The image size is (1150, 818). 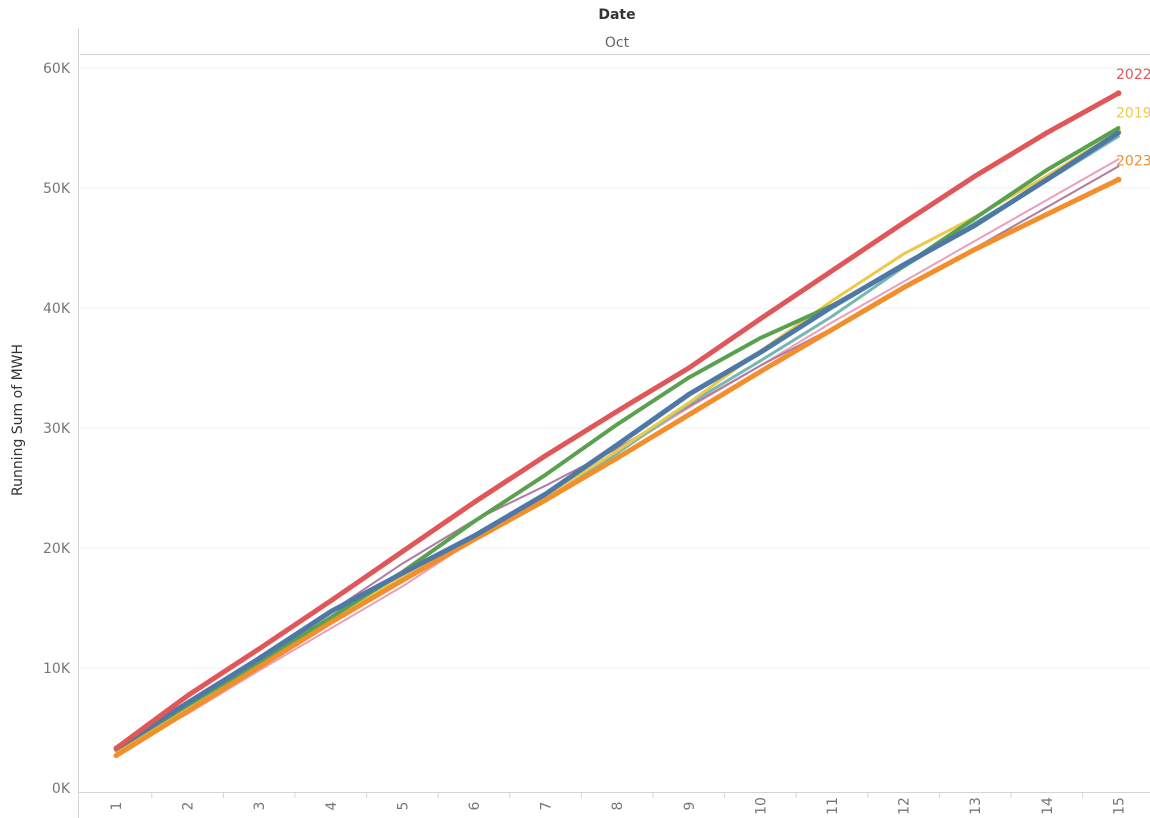 I want to click on y-tick-label: 10K, so click(x=57, y=669).